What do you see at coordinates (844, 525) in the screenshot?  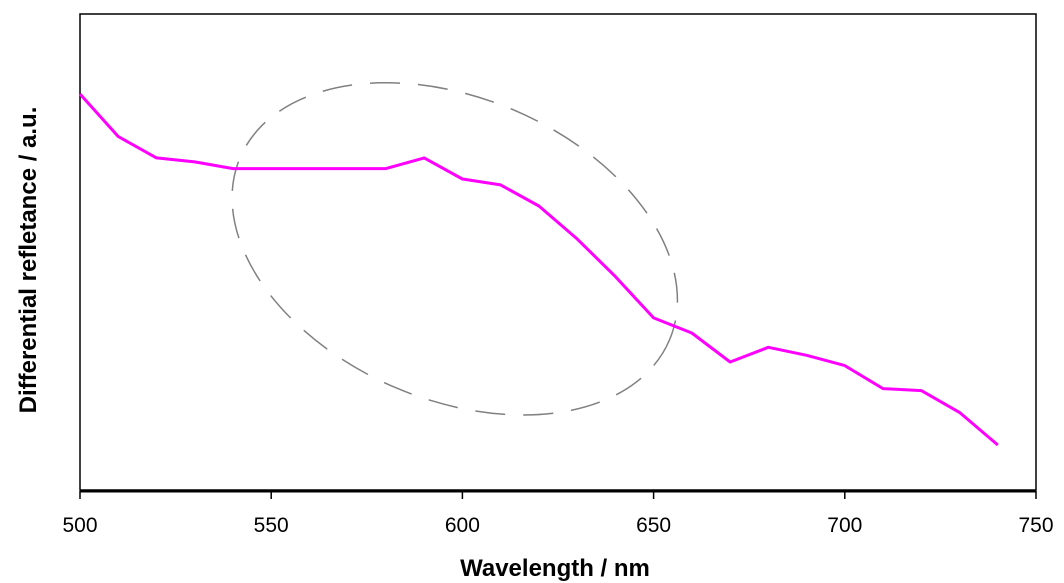 I see `x-tick-label: 700` at bounding box center [844, 525].